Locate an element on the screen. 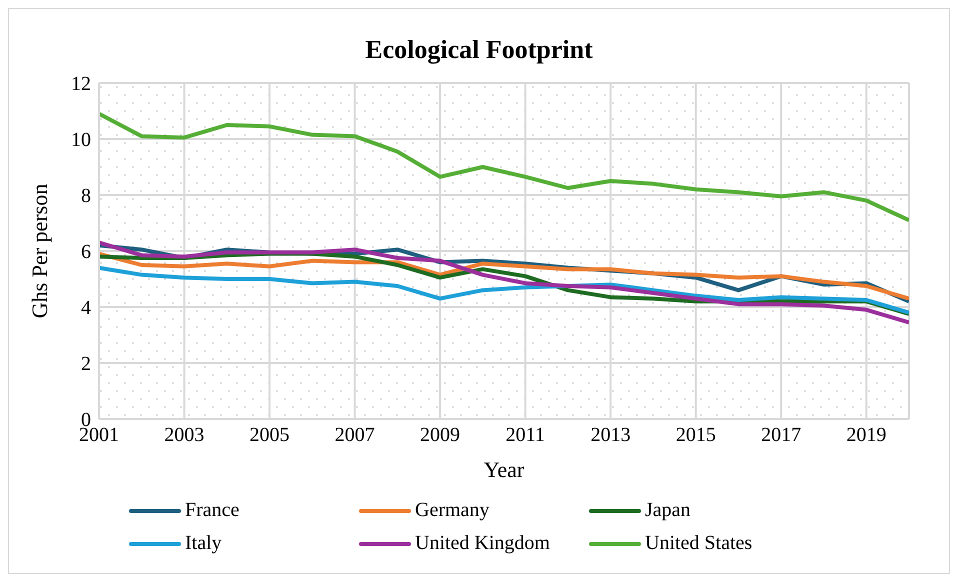  chart-title: Ecological Footprint is located at coordinates (479, 50).